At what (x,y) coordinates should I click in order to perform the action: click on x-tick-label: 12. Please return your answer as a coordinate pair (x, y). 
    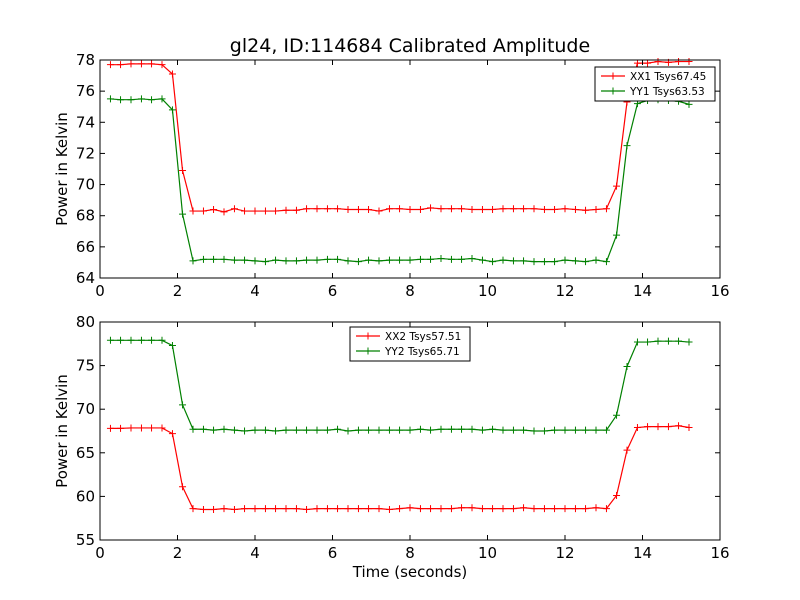
    Looking at the image, I should click on (564, 291).